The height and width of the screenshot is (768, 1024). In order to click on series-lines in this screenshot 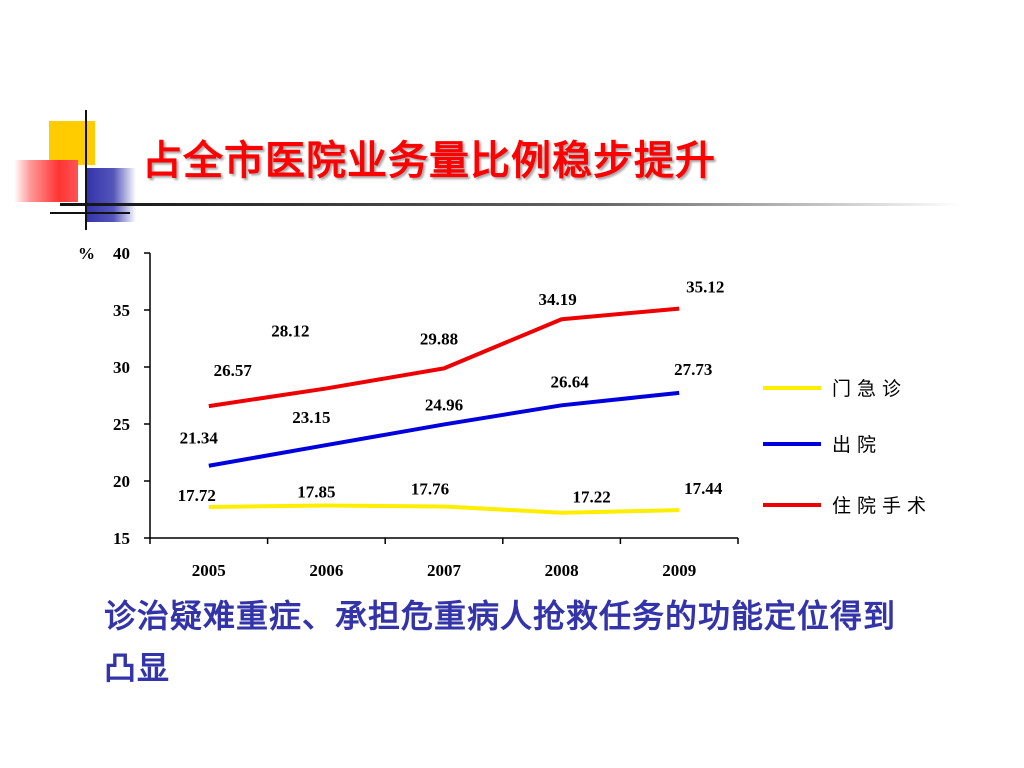, I will do `click(444, 410)`.